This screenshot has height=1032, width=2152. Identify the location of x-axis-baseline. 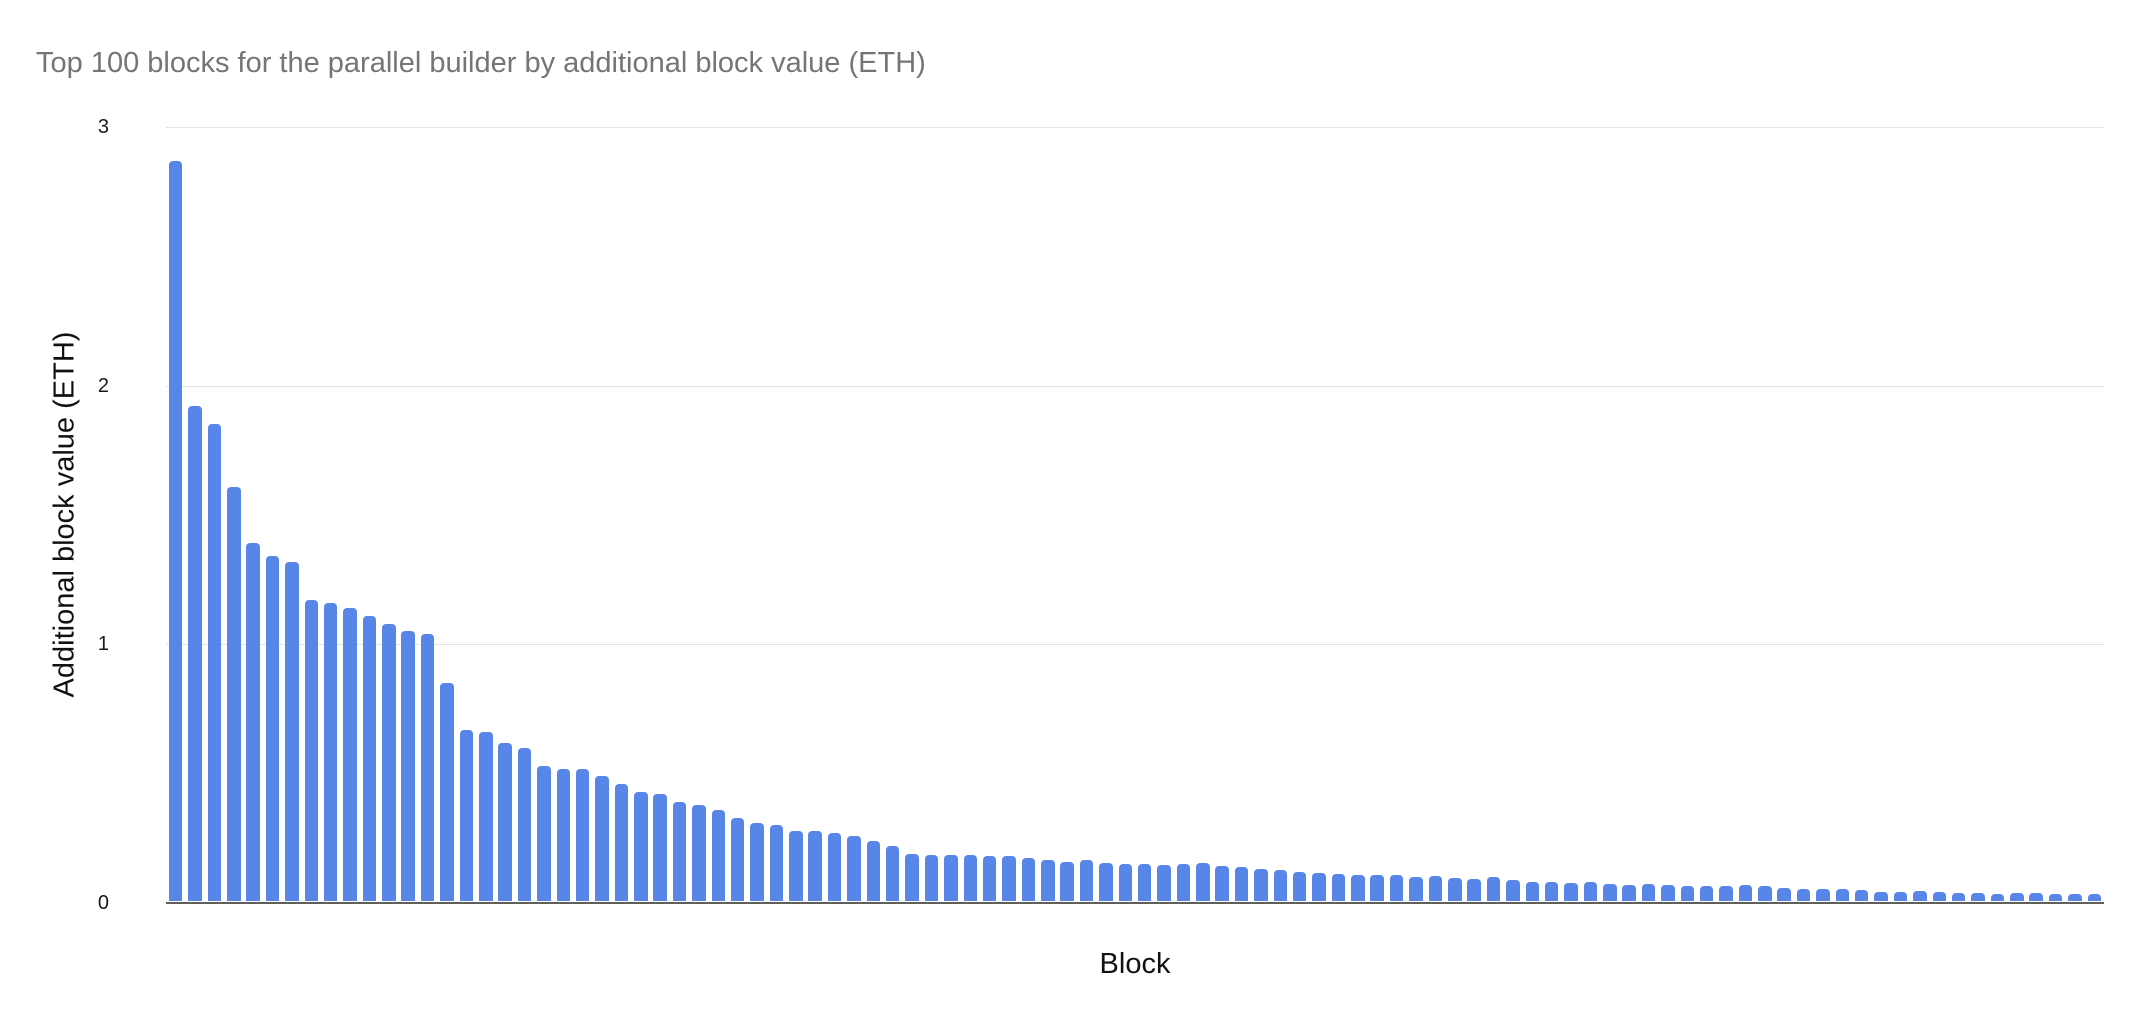
(1135, 903).